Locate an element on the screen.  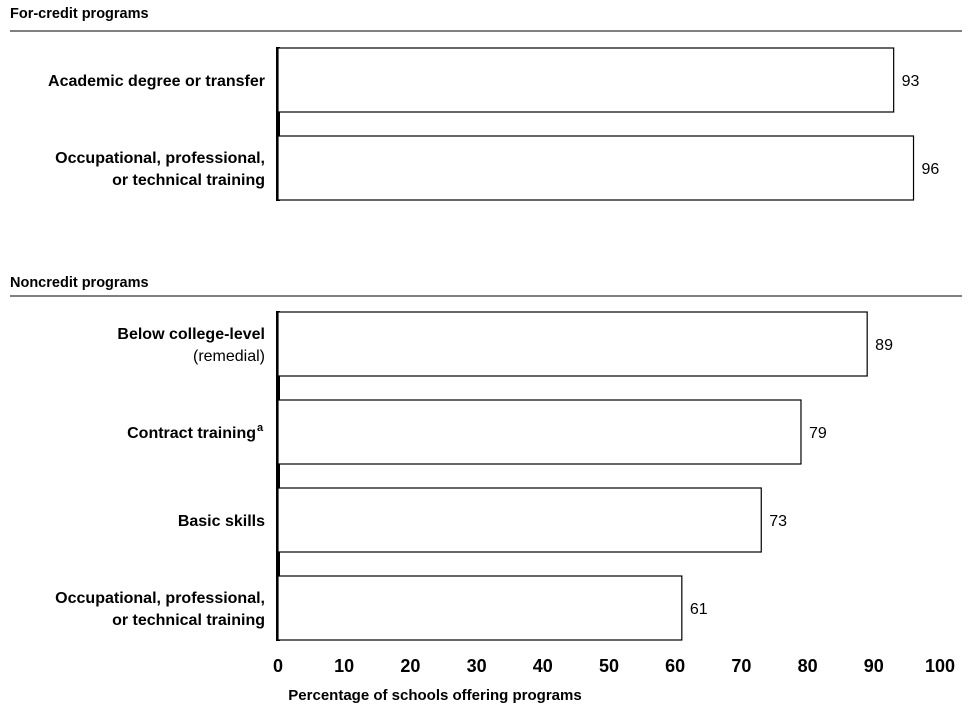
data-label: 73 is located at coordinates (778, 521).